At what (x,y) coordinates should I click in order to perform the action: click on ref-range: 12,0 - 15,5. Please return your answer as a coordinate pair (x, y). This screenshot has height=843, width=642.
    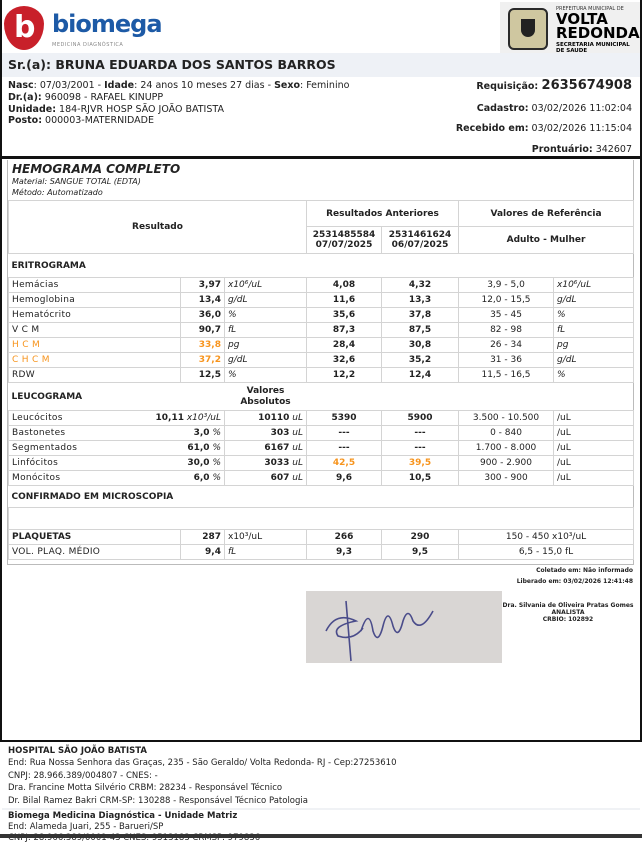
    Looking at the image, I should click on (506, 300).